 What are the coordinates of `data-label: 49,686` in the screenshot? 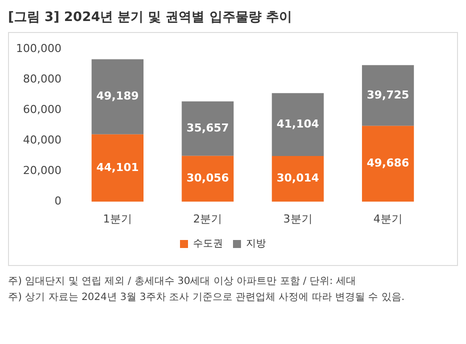 It's located at (388, 163).